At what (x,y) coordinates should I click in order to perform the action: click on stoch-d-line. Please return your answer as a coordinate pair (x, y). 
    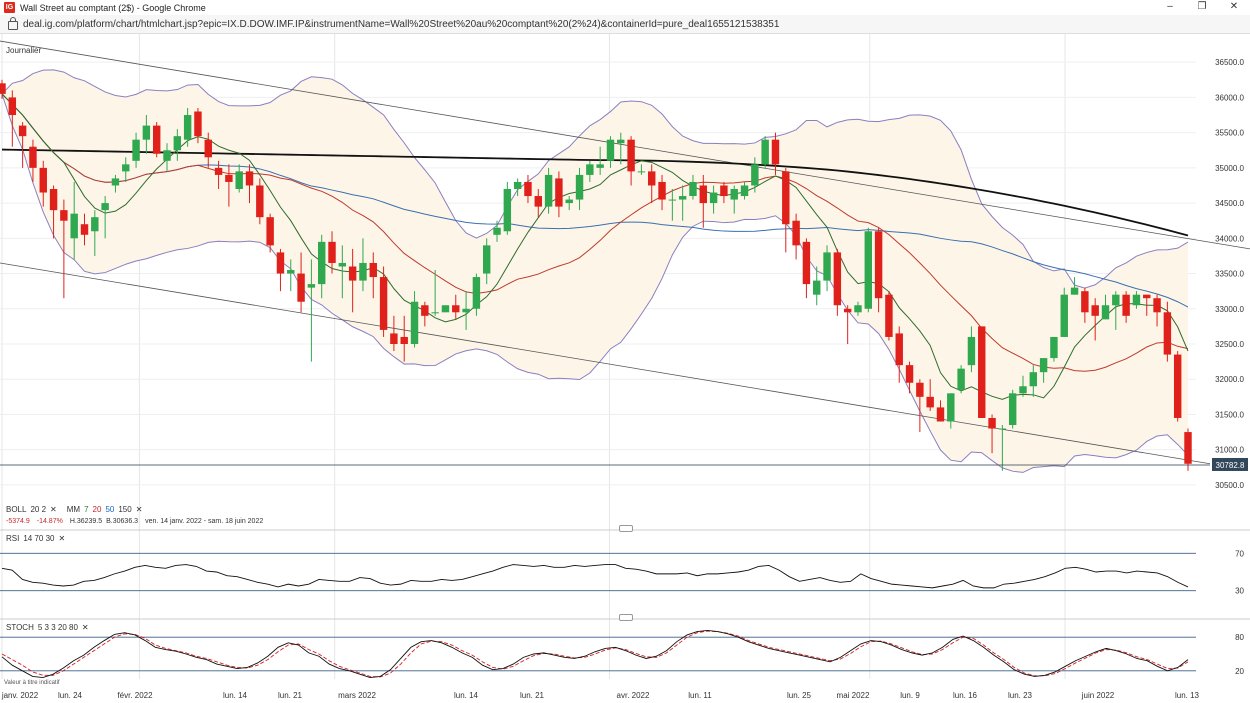
    Looking at the image, I should click on (595, 654).